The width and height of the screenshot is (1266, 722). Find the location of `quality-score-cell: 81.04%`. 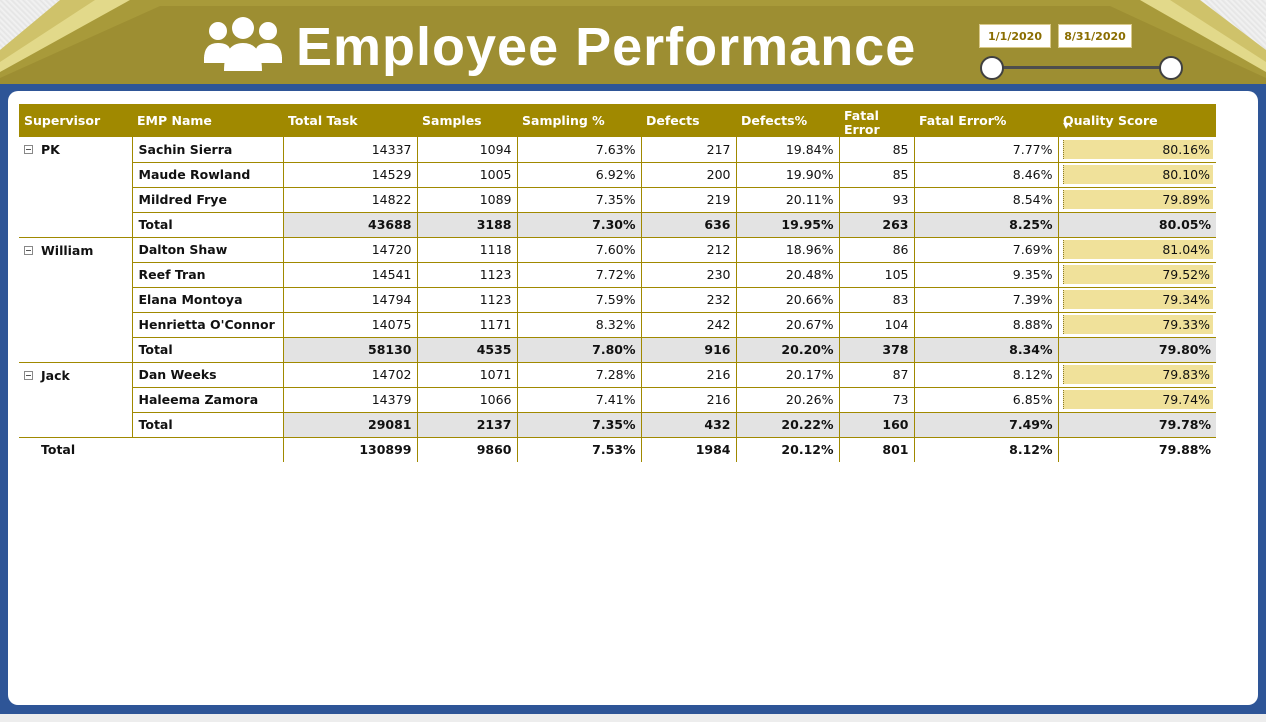

quality-score-cell: 81.04% is located at coordinates (1137, 250).